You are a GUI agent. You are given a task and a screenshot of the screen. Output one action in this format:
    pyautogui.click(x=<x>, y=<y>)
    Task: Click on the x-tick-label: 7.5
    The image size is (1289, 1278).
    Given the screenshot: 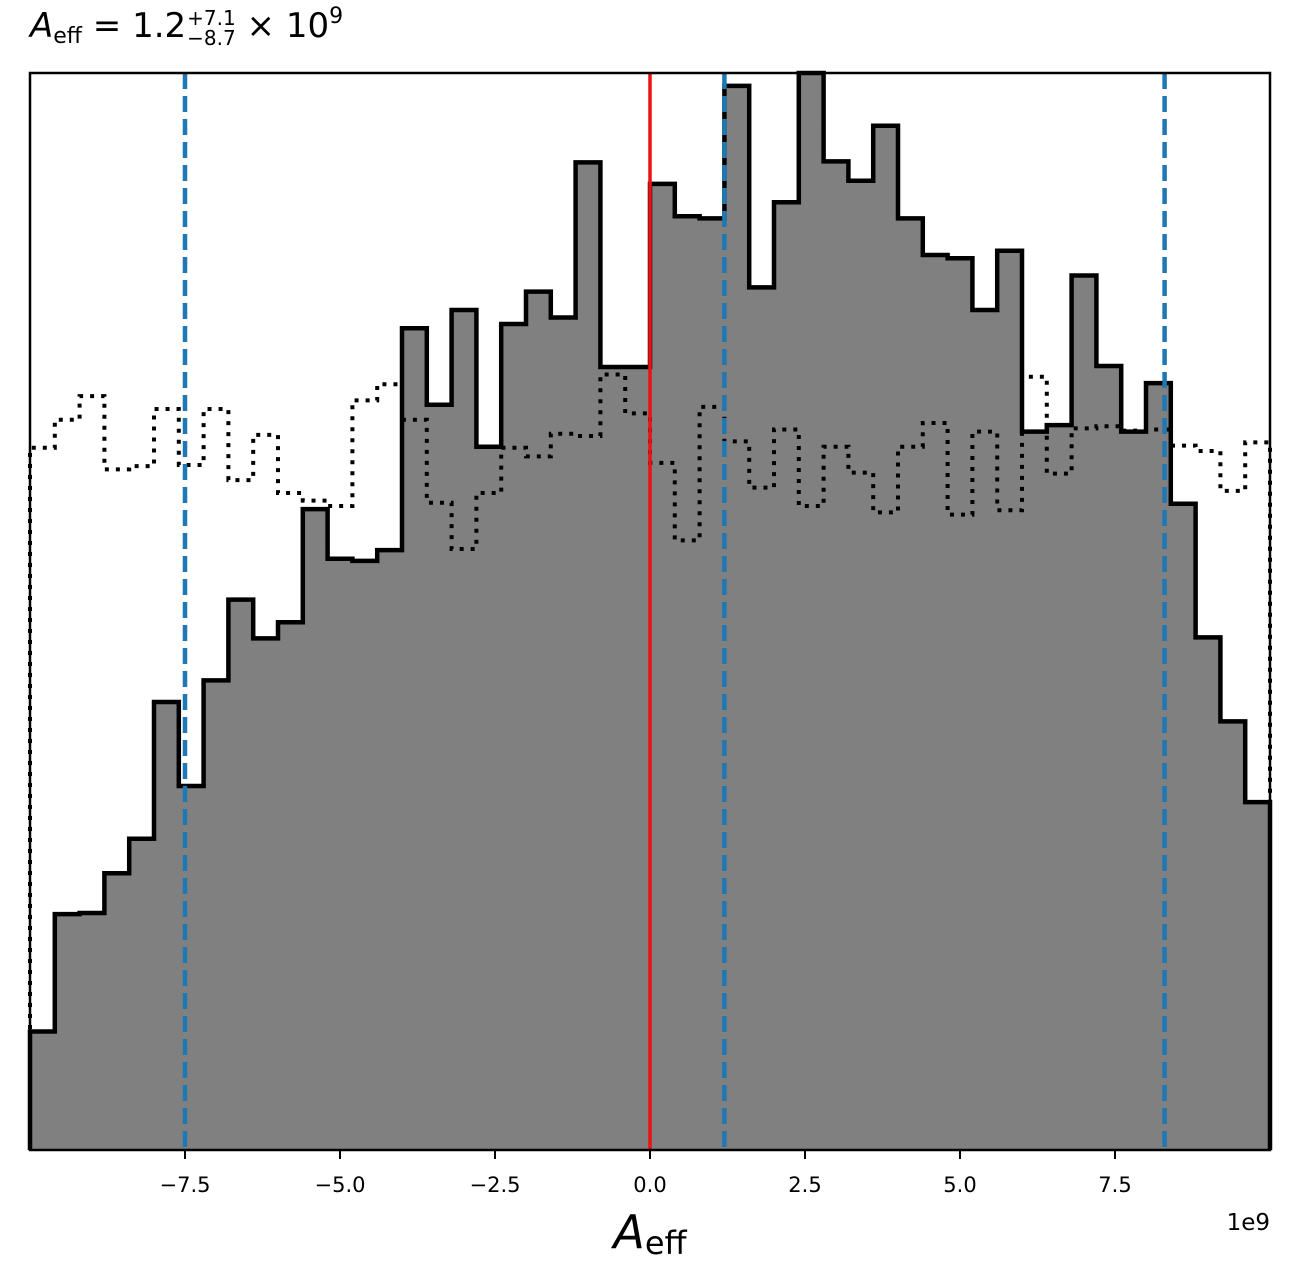 What is the action you would take?
    pyautogui.click(x=1114, y=1185)
    